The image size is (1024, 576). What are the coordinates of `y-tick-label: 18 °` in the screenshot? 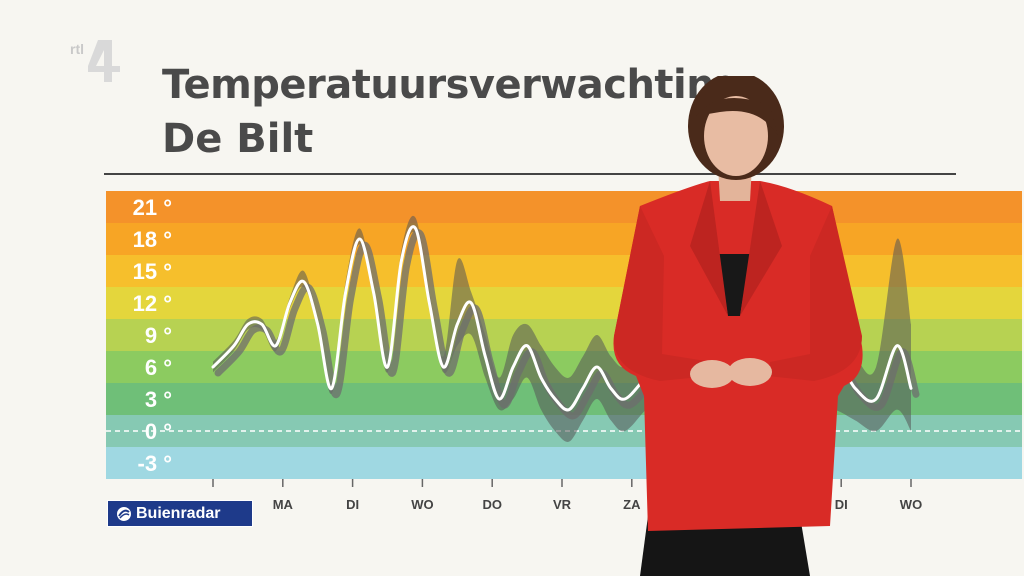 It's located at (152, 239).